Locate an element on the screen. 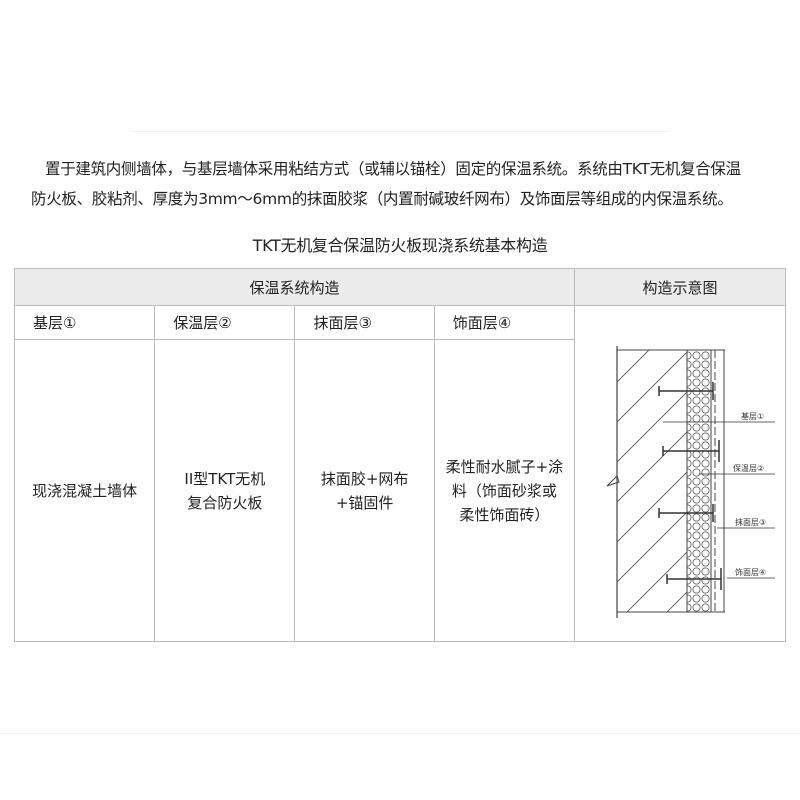 Image resolution: width=800 pixels, height=800 pixels. cell-base: 现浇混凝土墙体 is located at coordinates (84, 490).